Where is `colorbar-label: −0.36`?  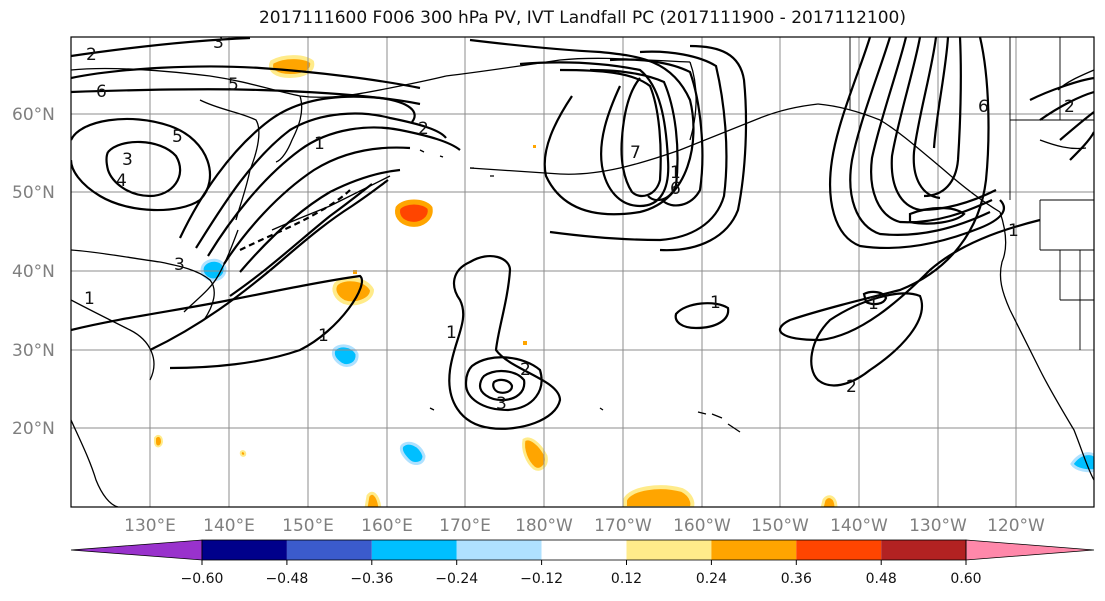
colorbar-label: −0.36 is located at coordinates (371, 579).